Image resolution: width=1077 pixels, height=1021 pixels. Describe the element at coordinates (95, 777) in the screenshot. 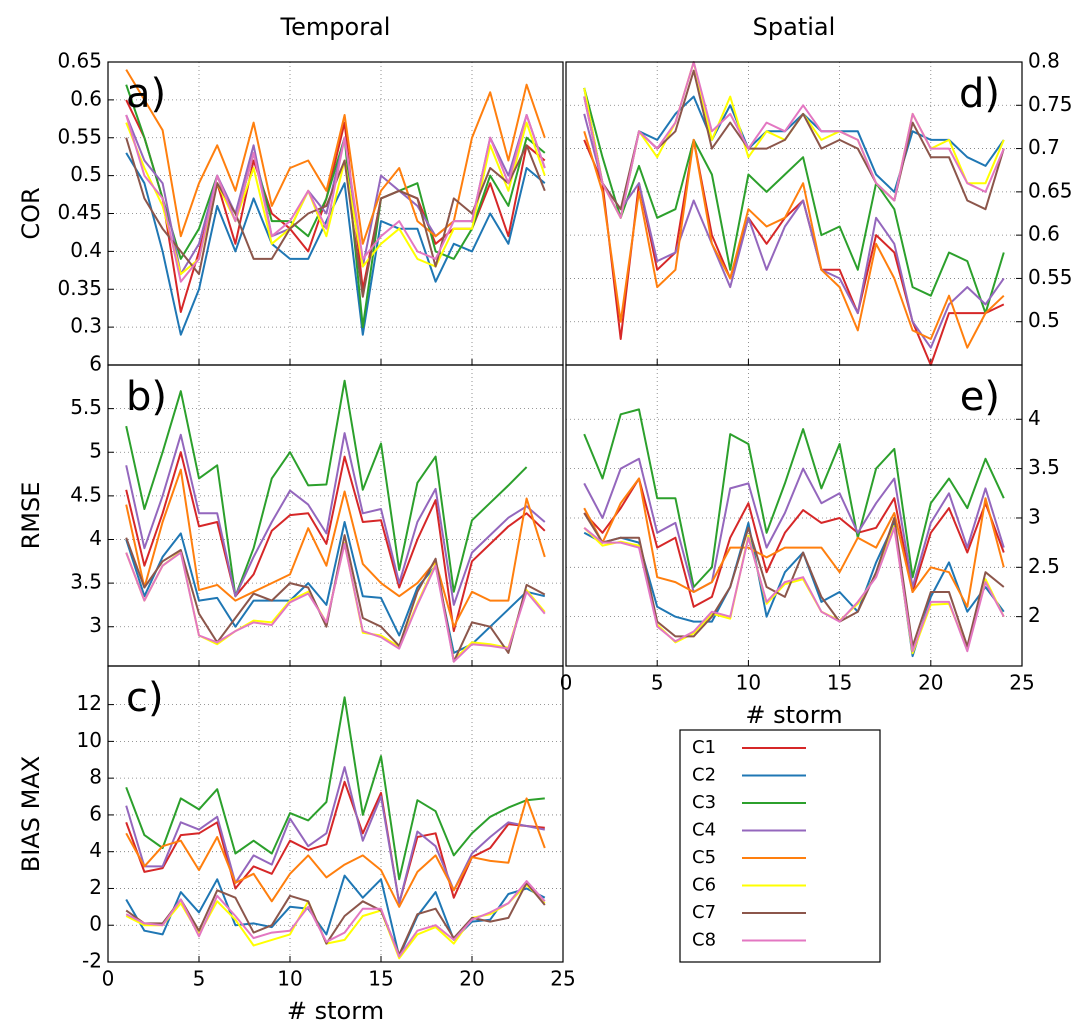

I see `y-tick-label: 8` at that location.